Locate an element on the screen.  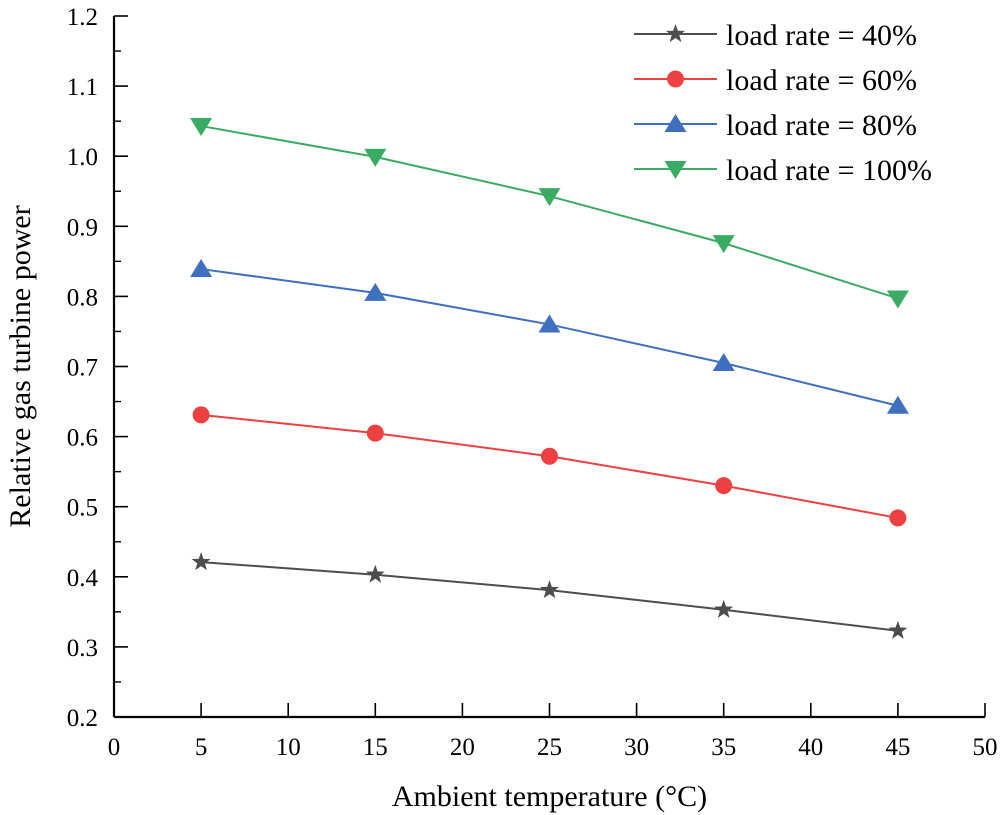
x-tick-label: 15 is located at coordinates (375, 747).